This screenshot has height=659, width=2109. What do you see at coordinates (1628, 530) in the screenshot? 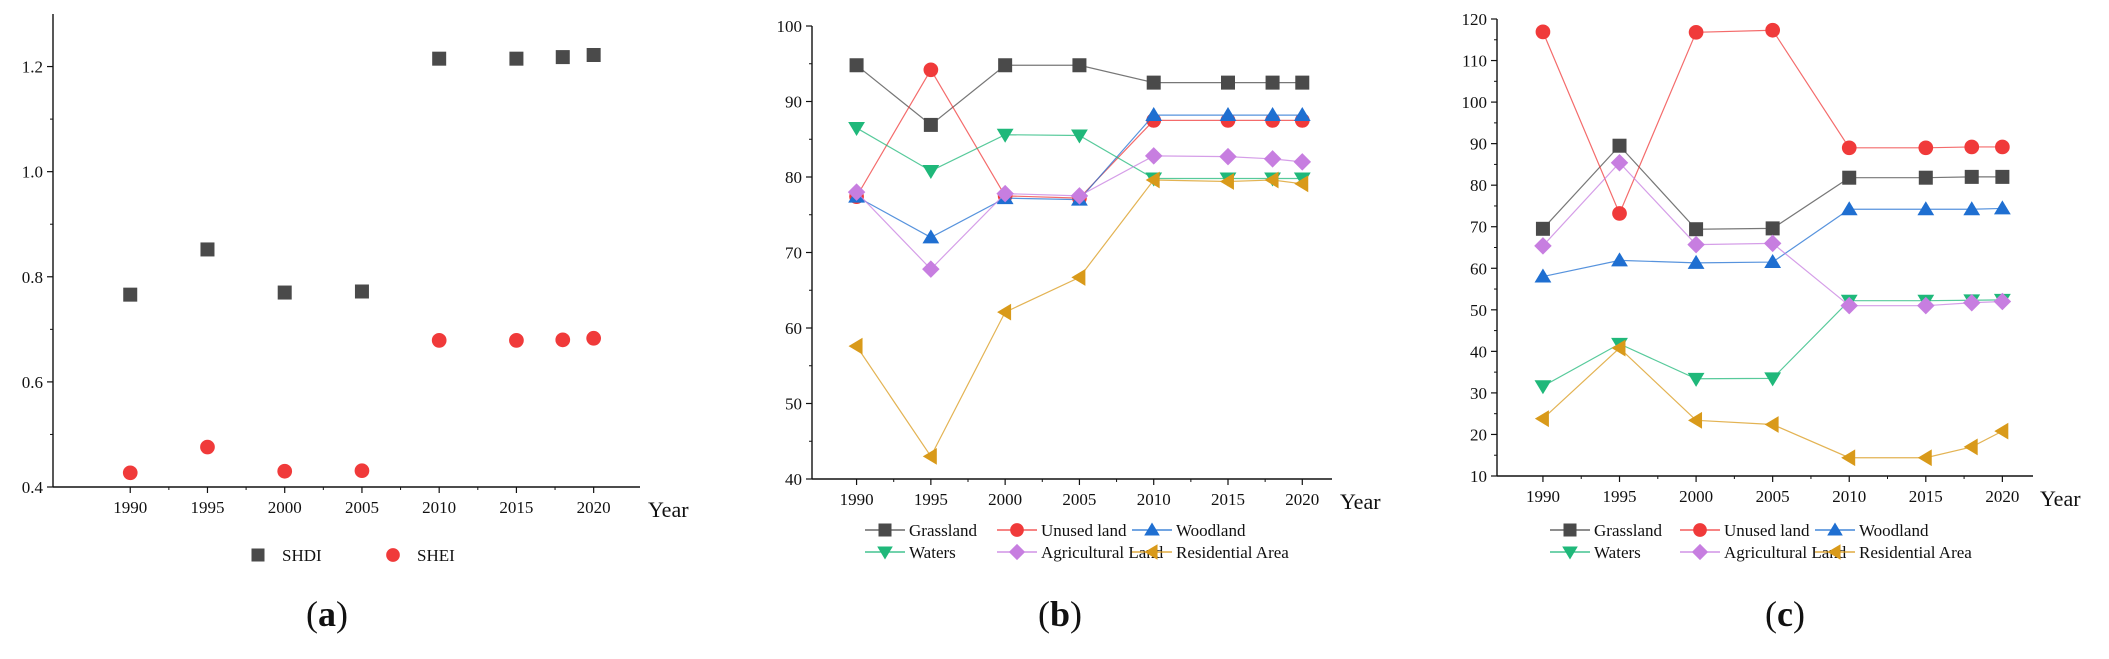
I see `legend-label: Grassland` at bounding box center [1628, 530].